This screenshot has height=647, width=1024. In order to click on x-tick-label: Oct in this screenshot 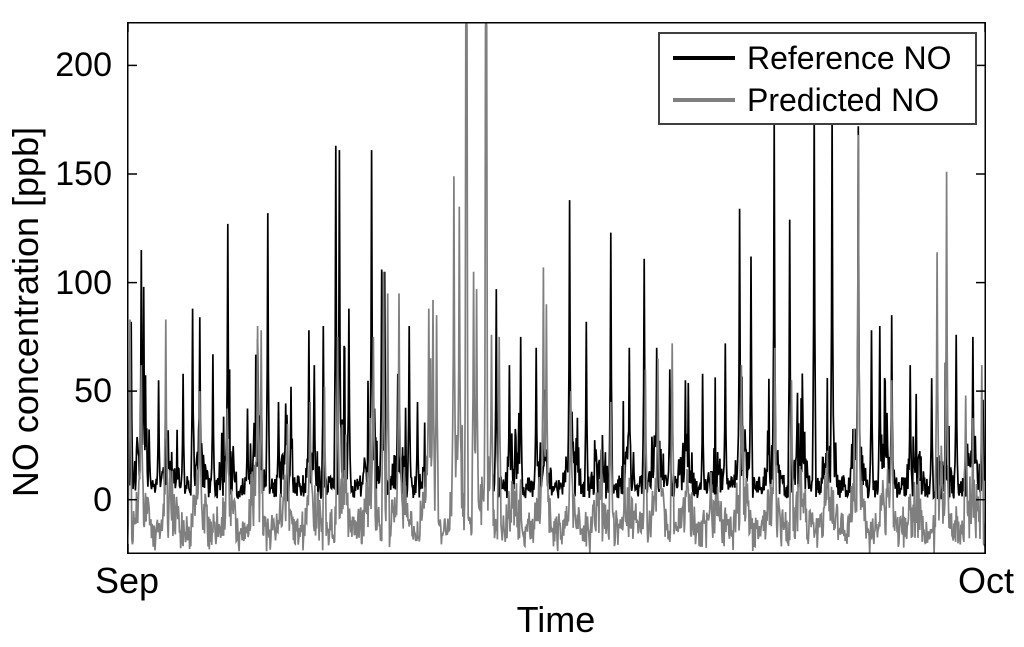, I will do `click(985, 580)`.